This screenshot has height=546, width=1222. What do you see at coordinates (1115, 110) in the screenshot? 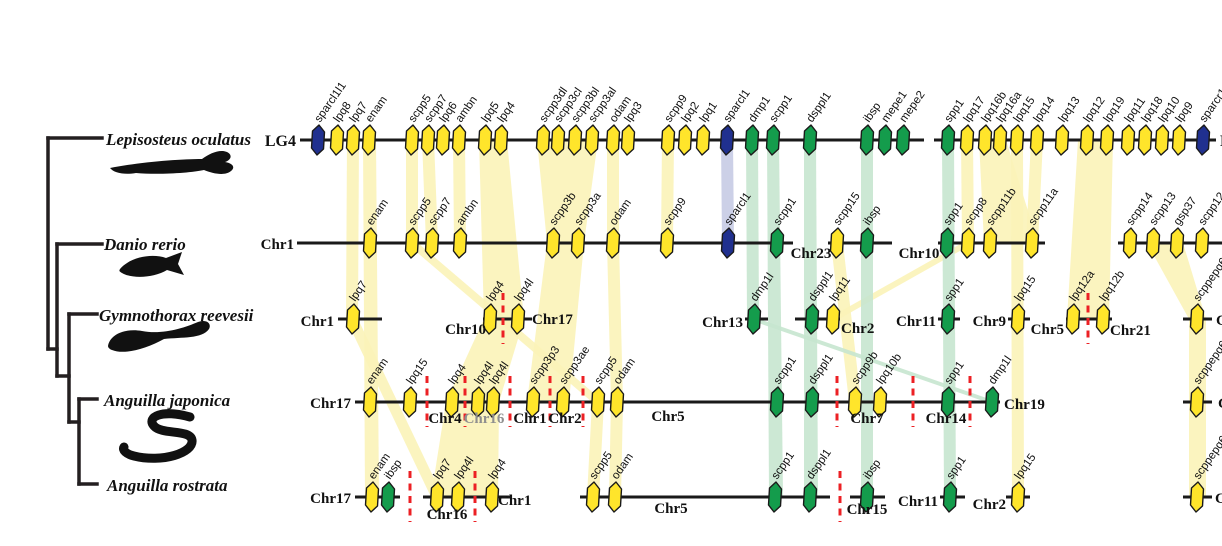
I see `gene-lpq19-label: lpq19` at bounding box center [1115, 110].